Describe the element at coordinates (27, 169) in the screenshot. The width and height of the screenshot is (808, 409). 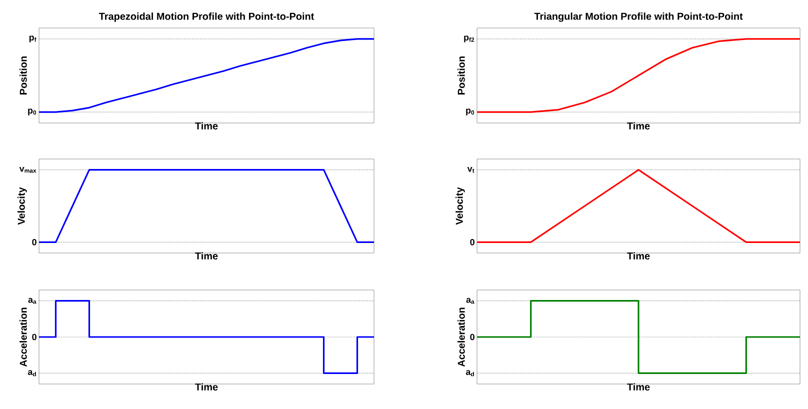
I see `ref-line-label: v$_{max}$` at that location.